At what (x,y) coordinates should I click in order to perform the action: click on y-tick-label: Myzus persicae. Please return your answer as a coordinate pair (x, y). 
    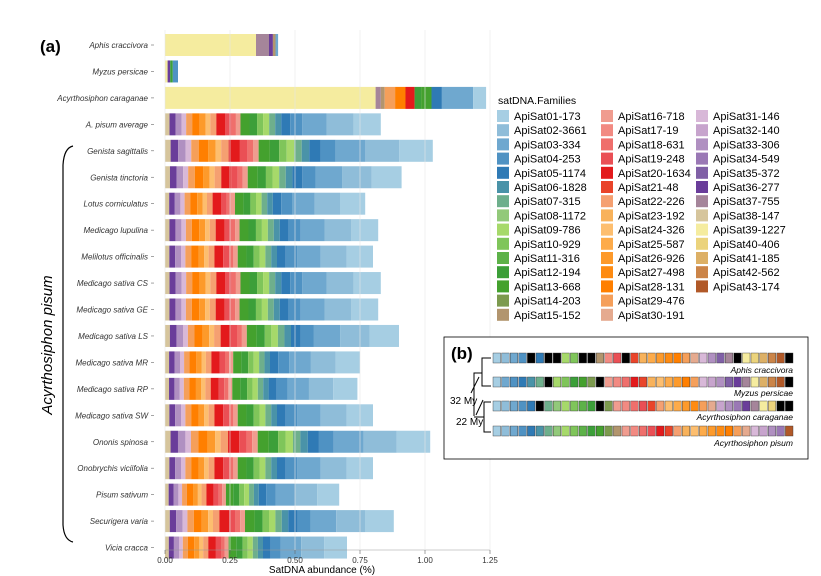
    Looking at the image, I should click on (120, 71).